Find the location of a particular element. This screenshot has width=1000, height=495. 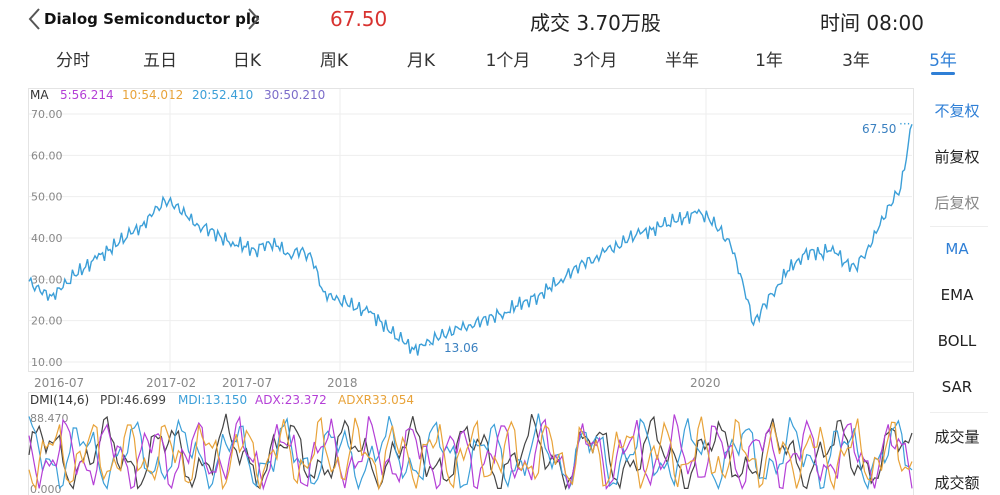

side-ema: EMA is located at coordinates (957, 295).